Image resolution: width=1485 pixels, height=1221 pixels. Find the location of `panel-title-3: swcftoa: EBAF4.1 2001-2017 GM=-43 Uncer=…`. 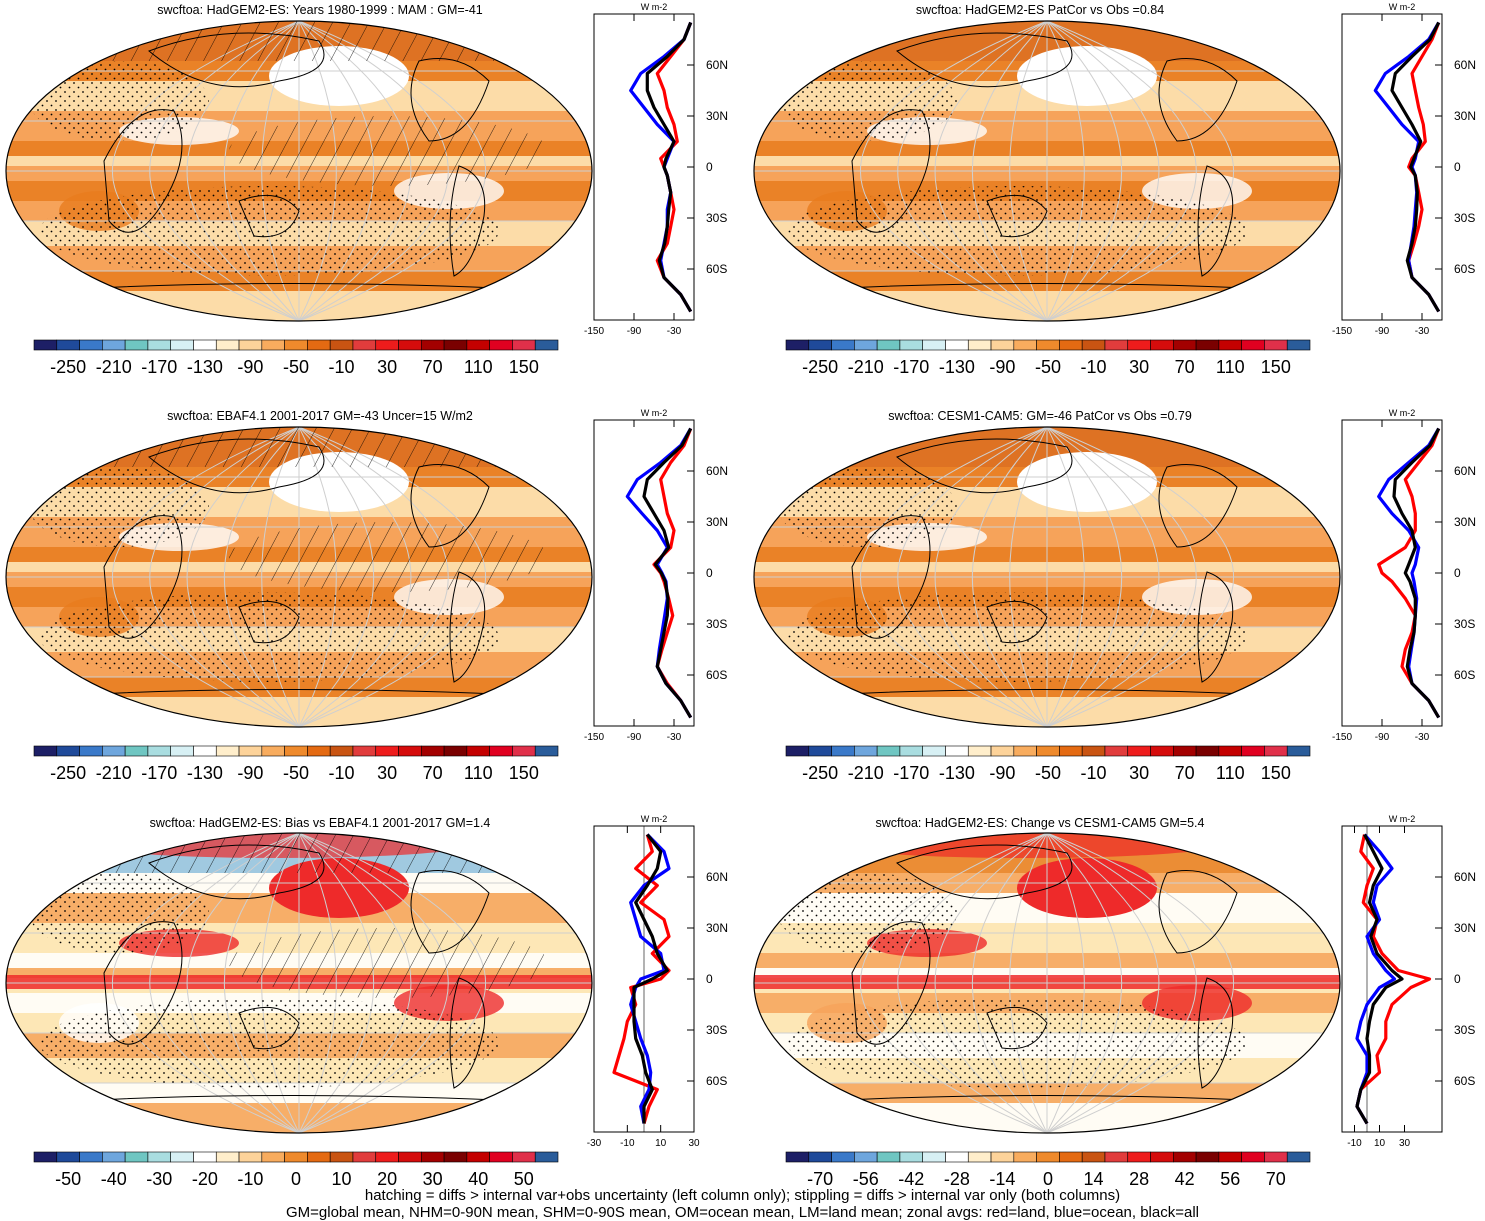

panel-title-3: swcftoa: EBAF4.1 2001-2017 GM=-43 Uncer=… is located at coordinates (320, 416).